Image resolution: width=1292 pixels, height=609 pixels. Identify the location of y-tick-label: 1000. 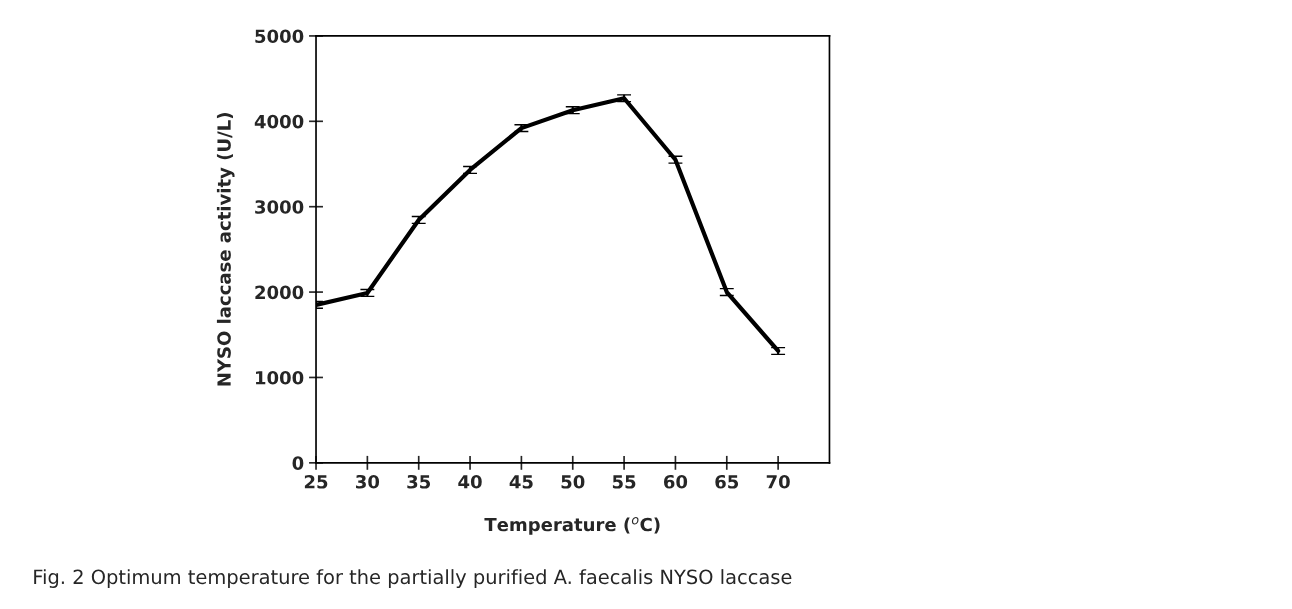
(280, 377).